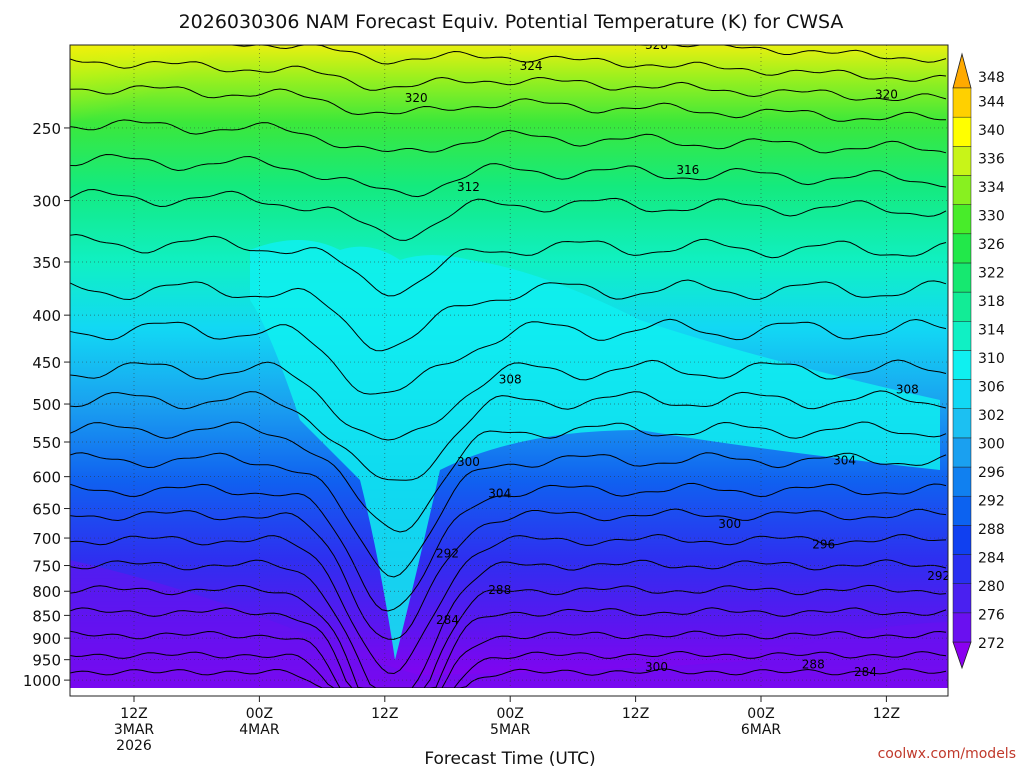  Describe the element at coordinates (991, 103) in the screenshot. I see `colorbar-label: 344` at that location.